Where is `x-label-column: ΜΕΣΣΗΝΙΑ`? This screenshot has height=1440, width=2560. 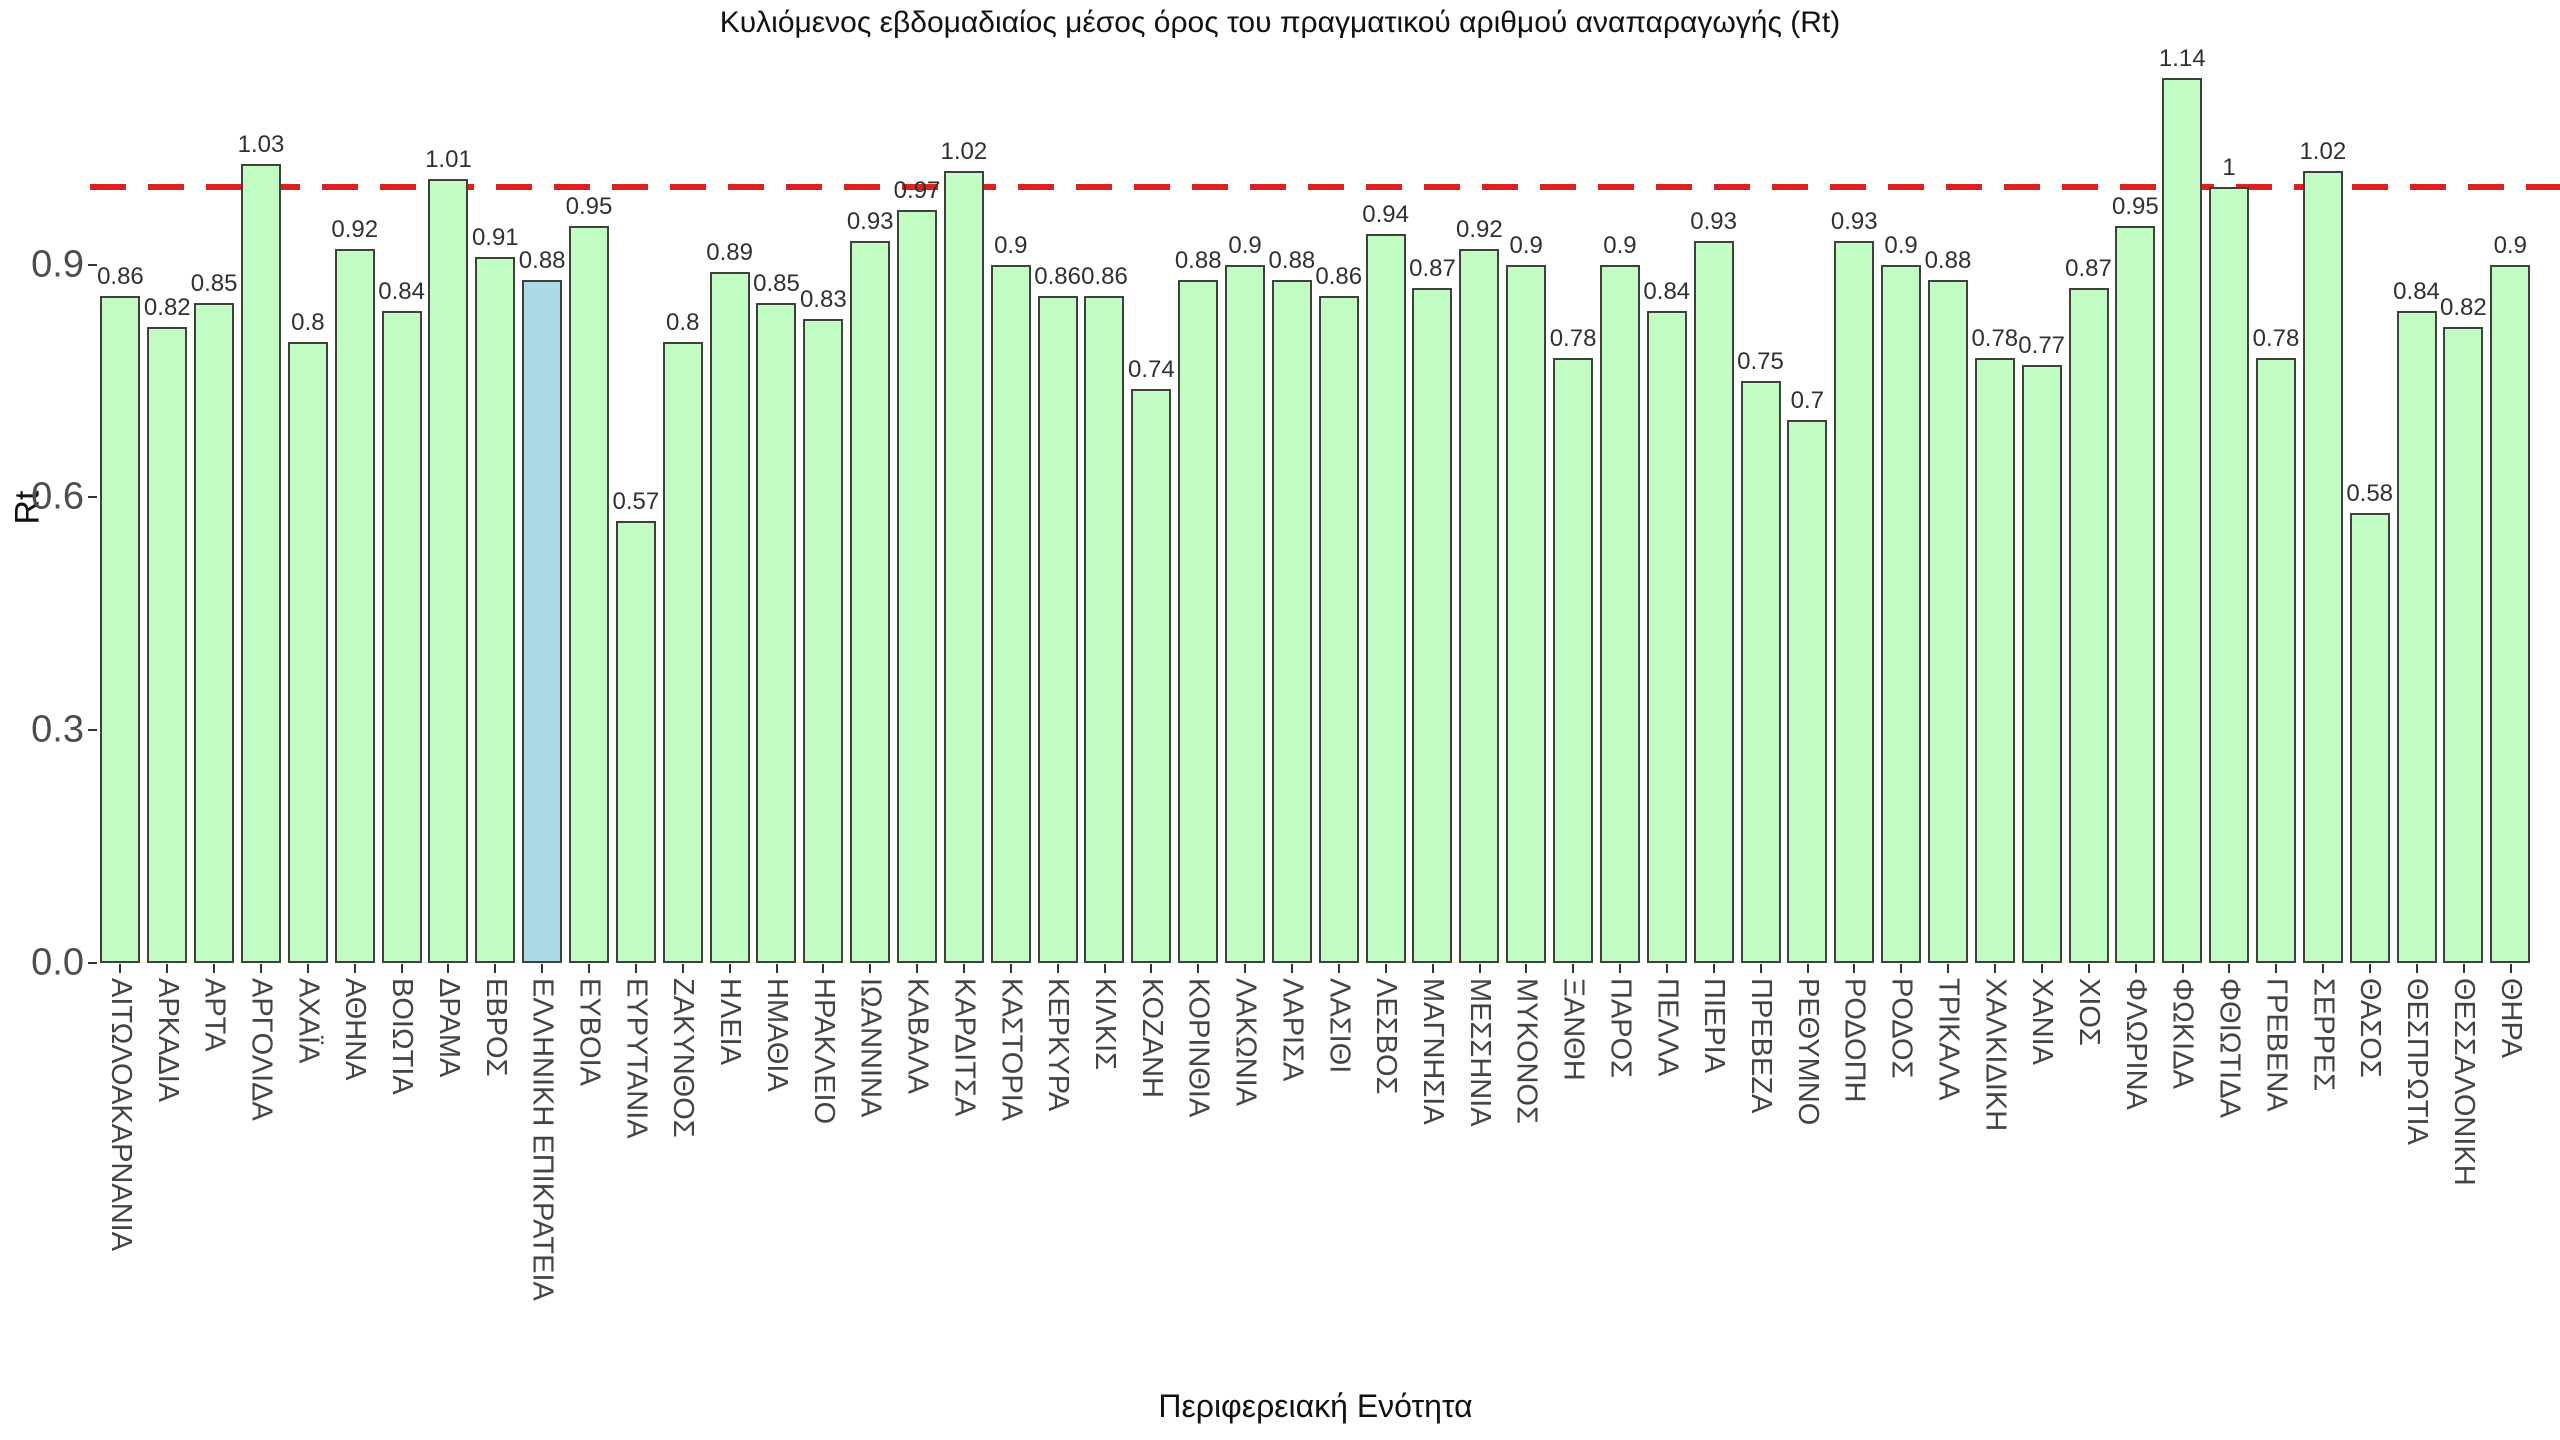
x-label-column: ΜΕΣΣΗΝΙΑ is located at coordinates (1479, 1052).